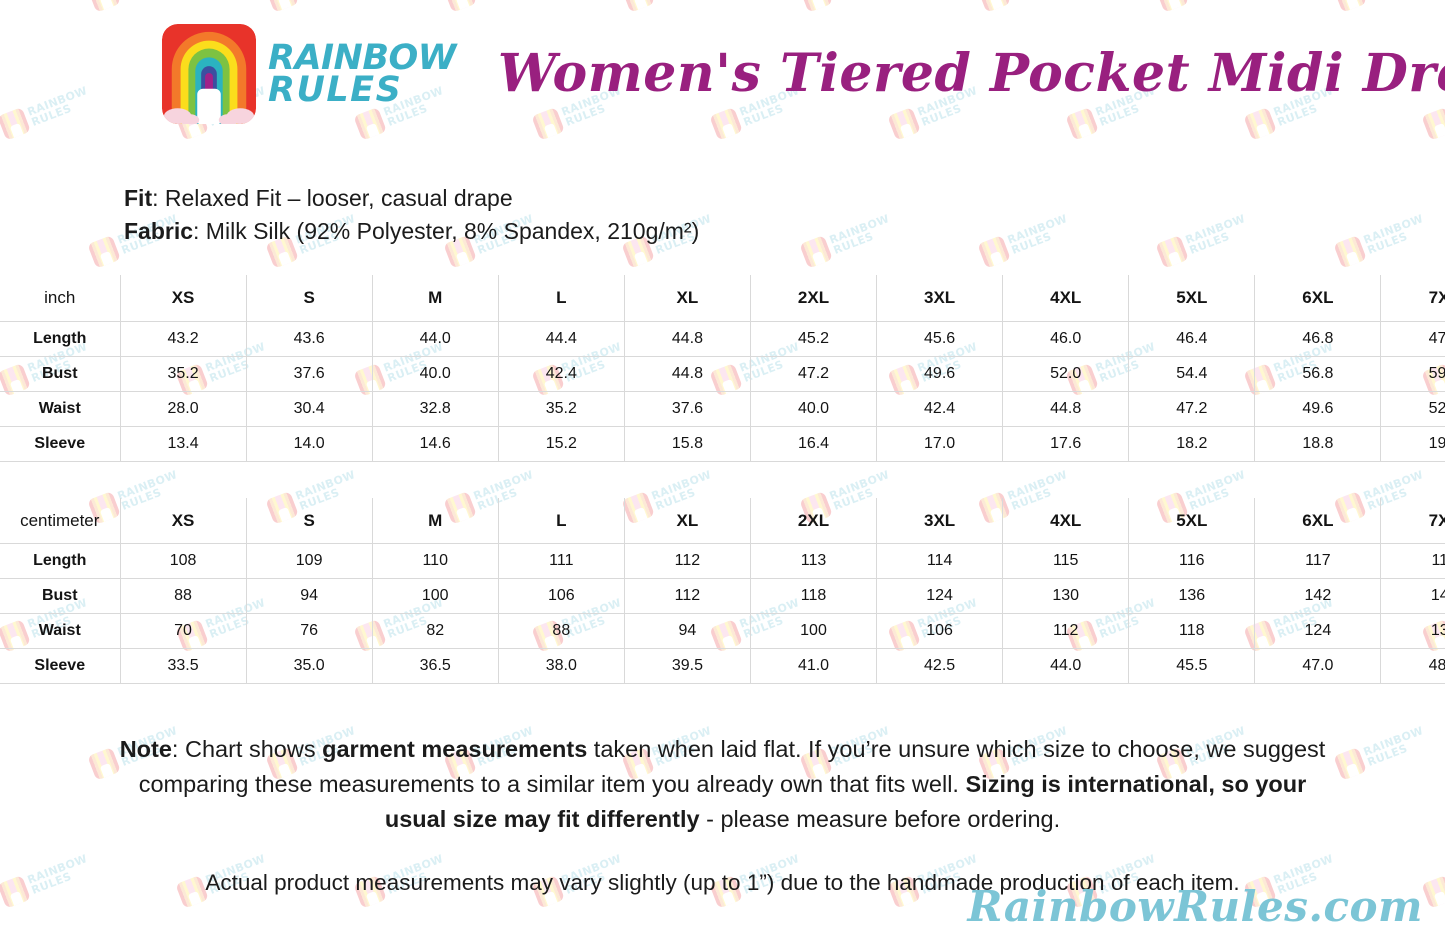 This screenshot has width=1445, height=949. Describe the element at coordinates (60, 666) in the screenshot. I see `measurement-label-sleeve: Sleeve` at that location.